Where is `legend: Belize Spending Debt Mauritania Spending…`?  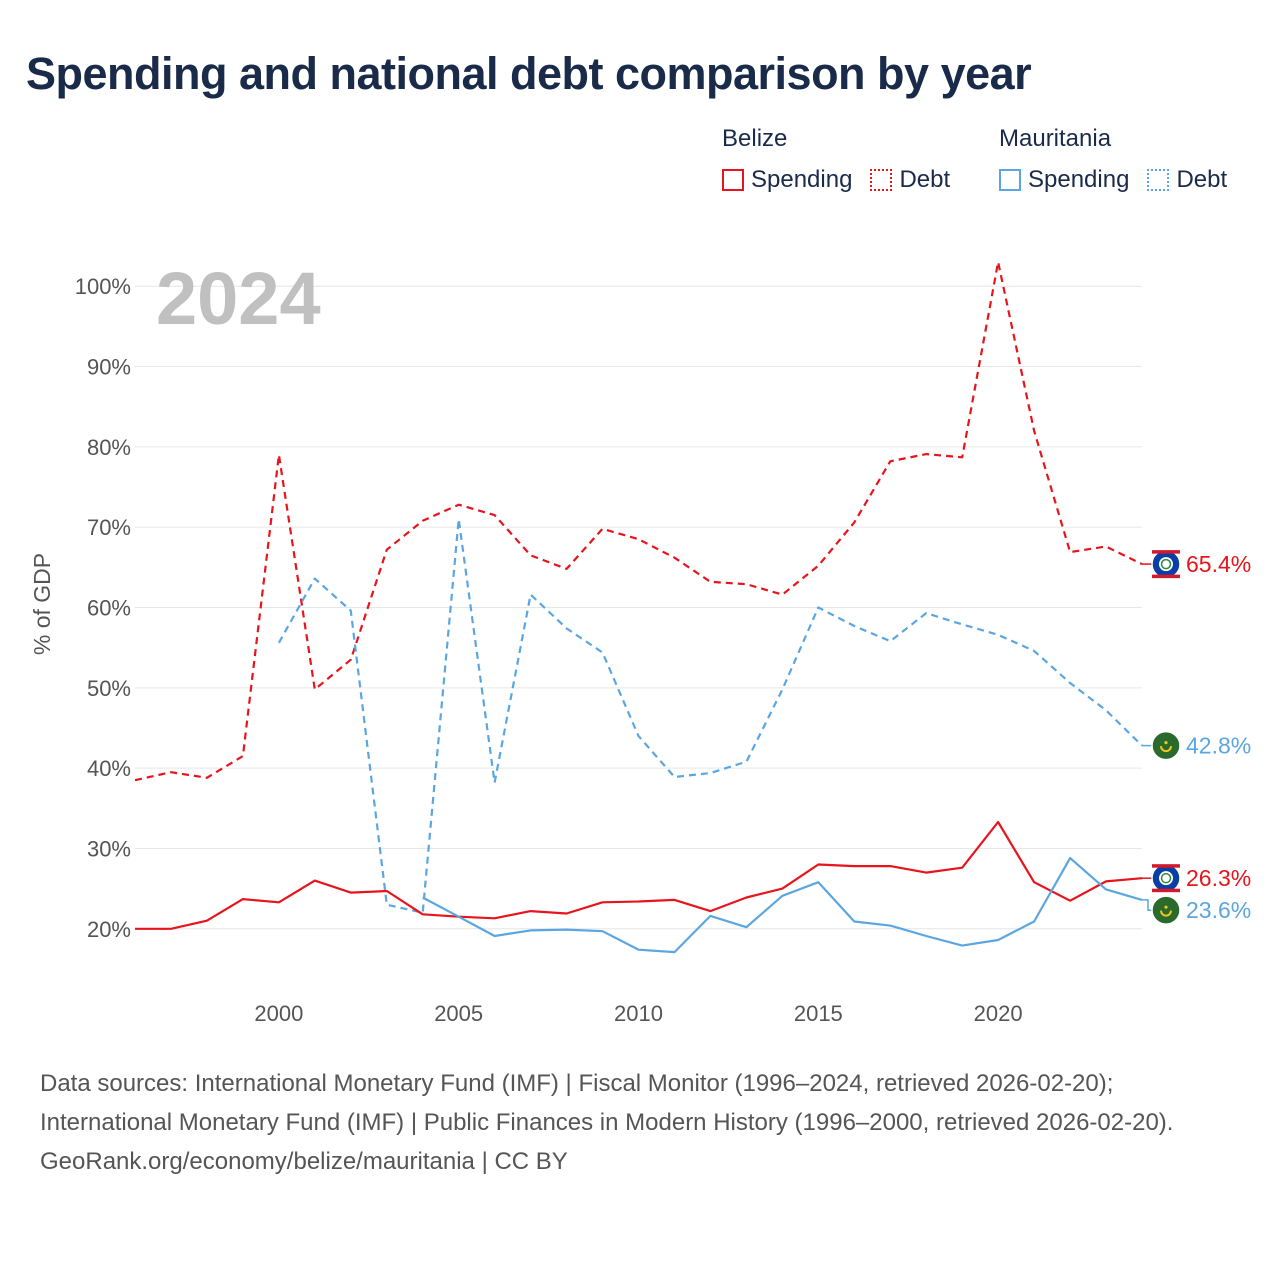
legend: Belize Spending Debt Mauritania Spending… is located at coordinates (640, 162).